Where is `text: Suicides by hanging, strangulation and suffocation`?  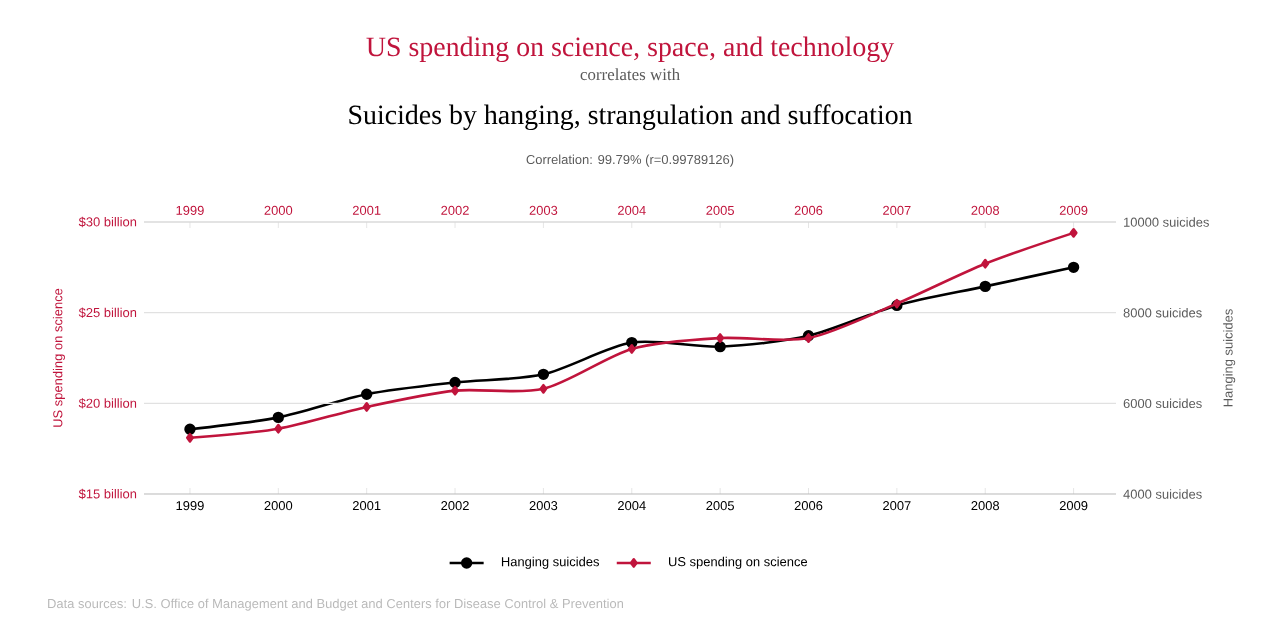
text: Suicides by hanging, strangulation and suffocation is located at coordinates (631, 117).